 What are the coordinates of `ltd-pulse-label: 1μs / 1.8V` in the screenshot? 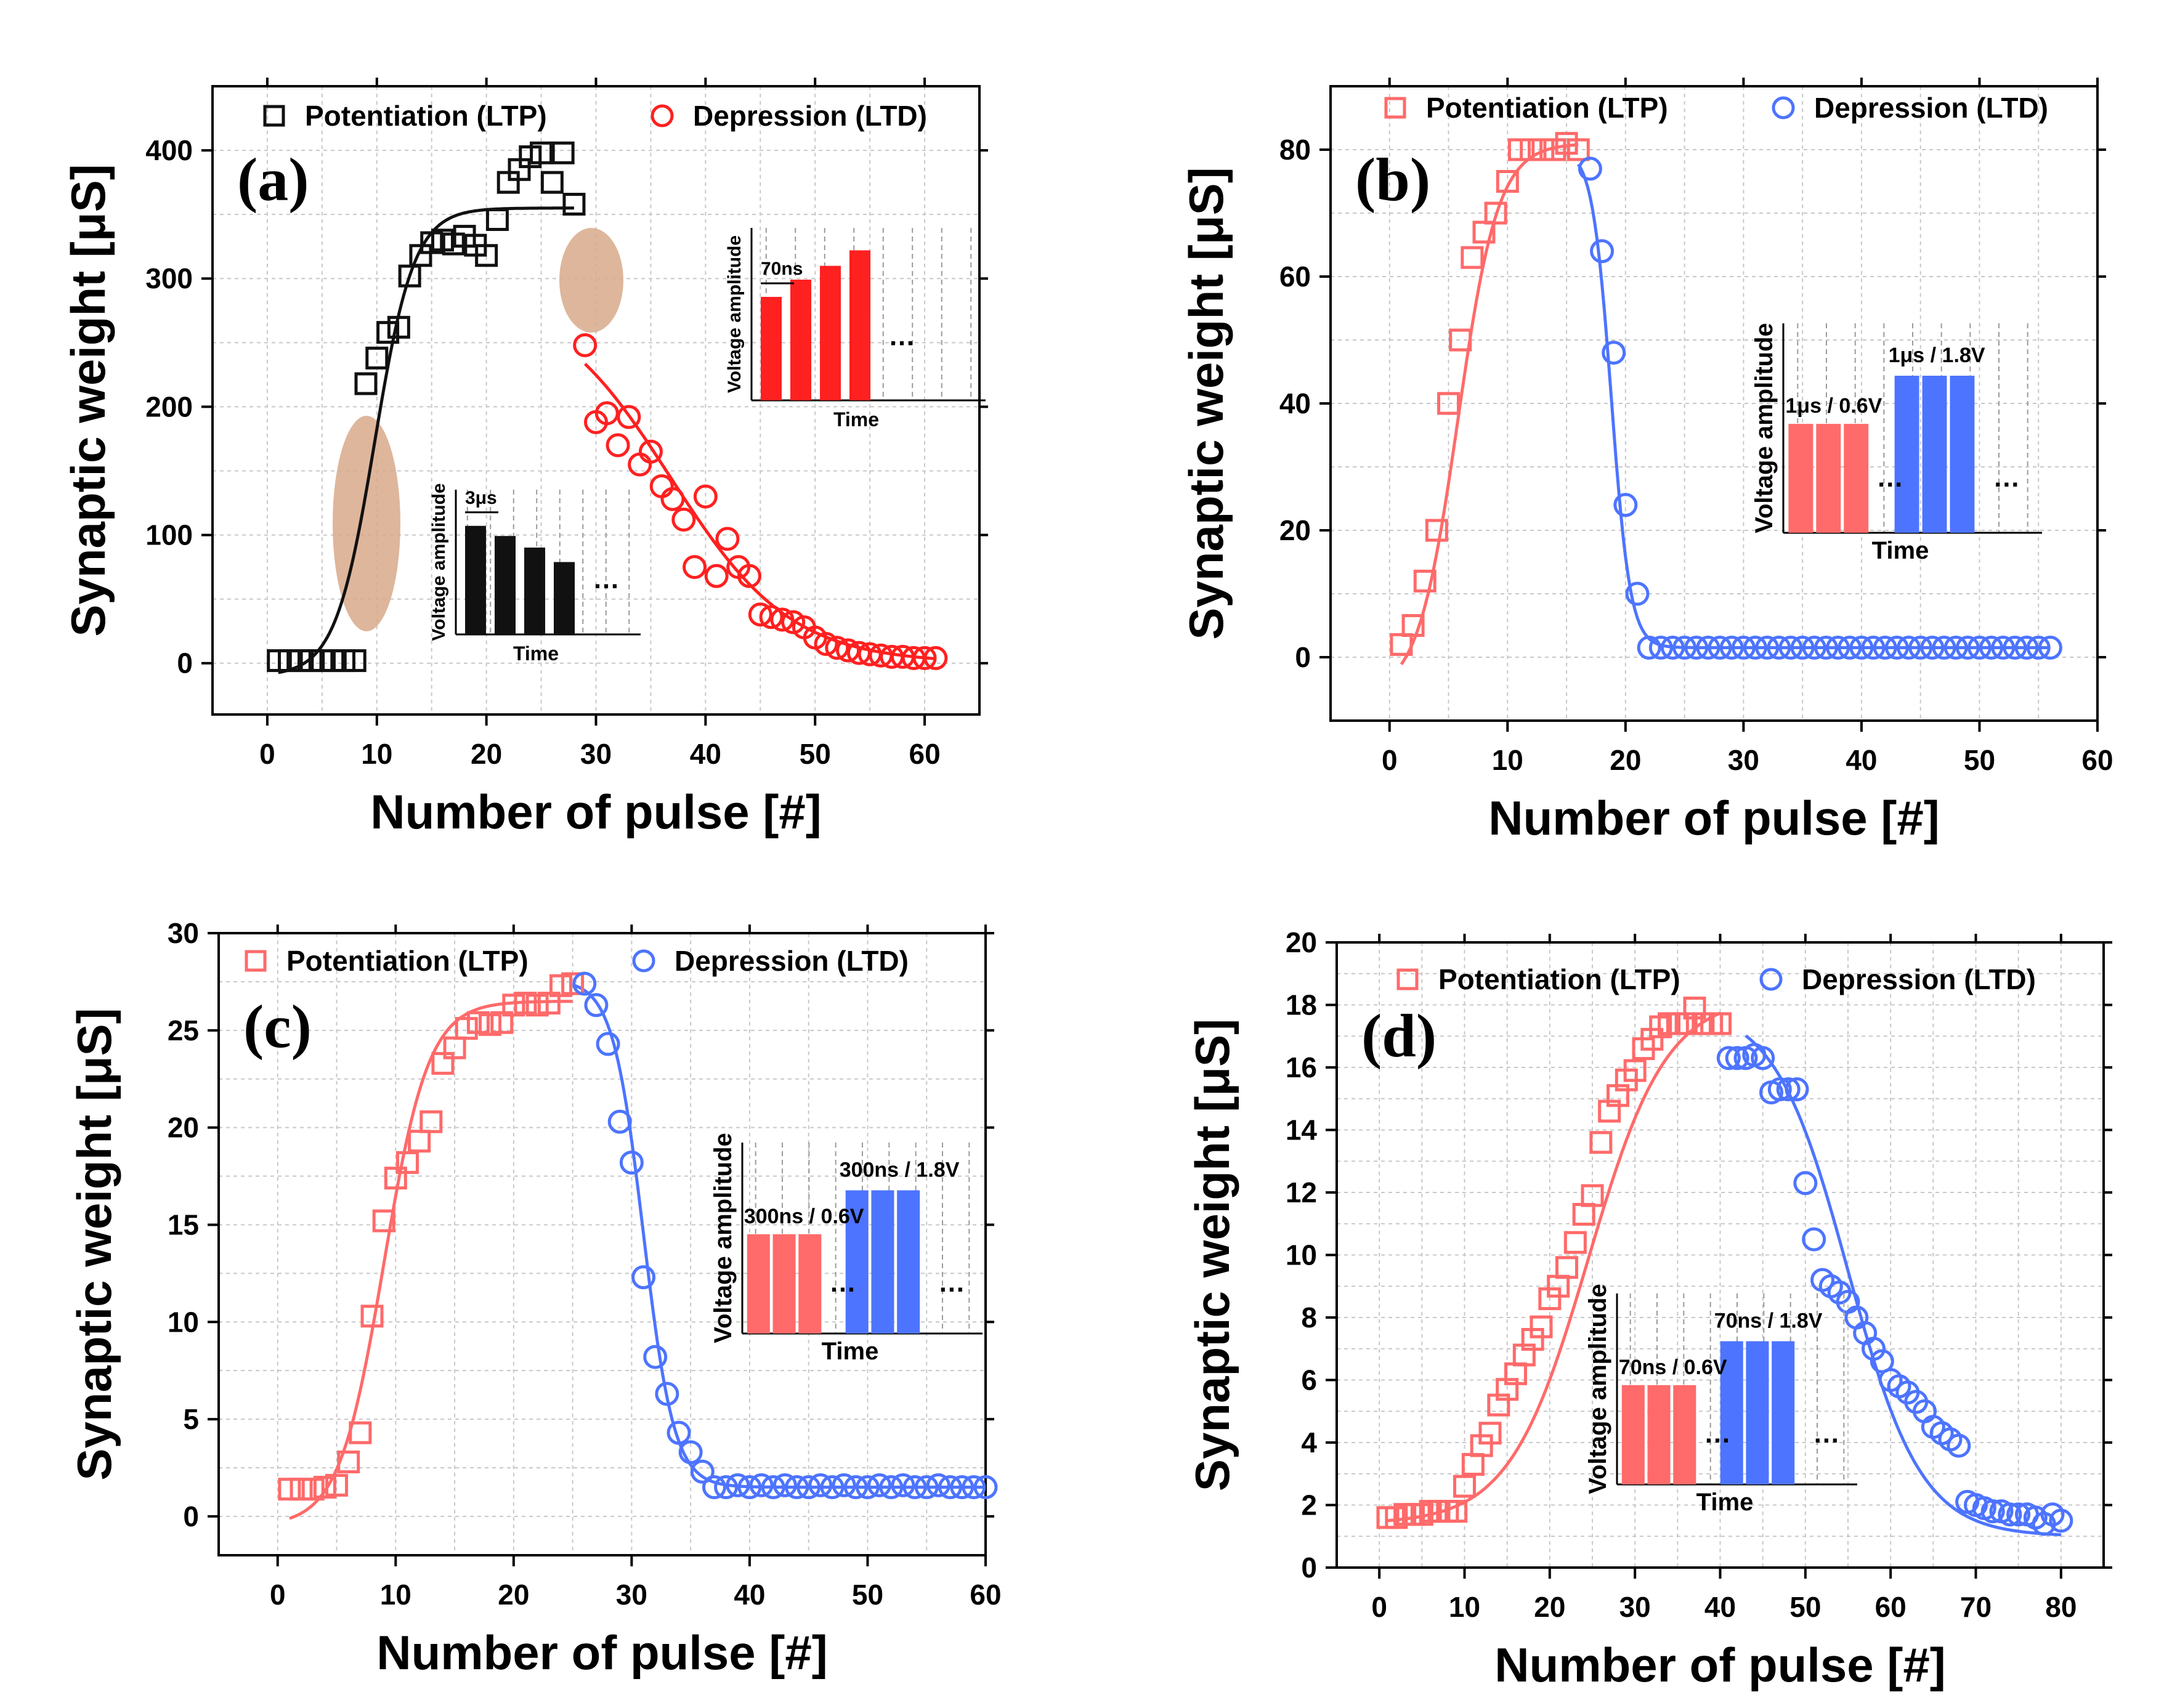 It's located at (1937, 355).